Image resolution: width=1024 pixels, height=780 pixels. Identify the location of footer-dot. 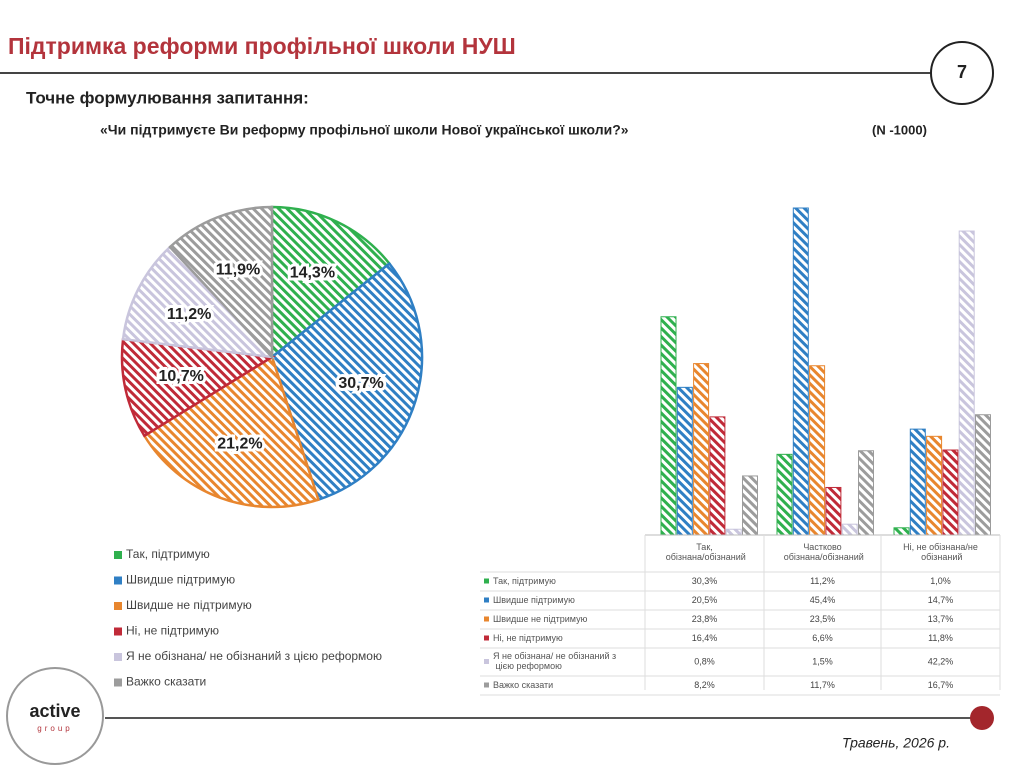
(982, 718).